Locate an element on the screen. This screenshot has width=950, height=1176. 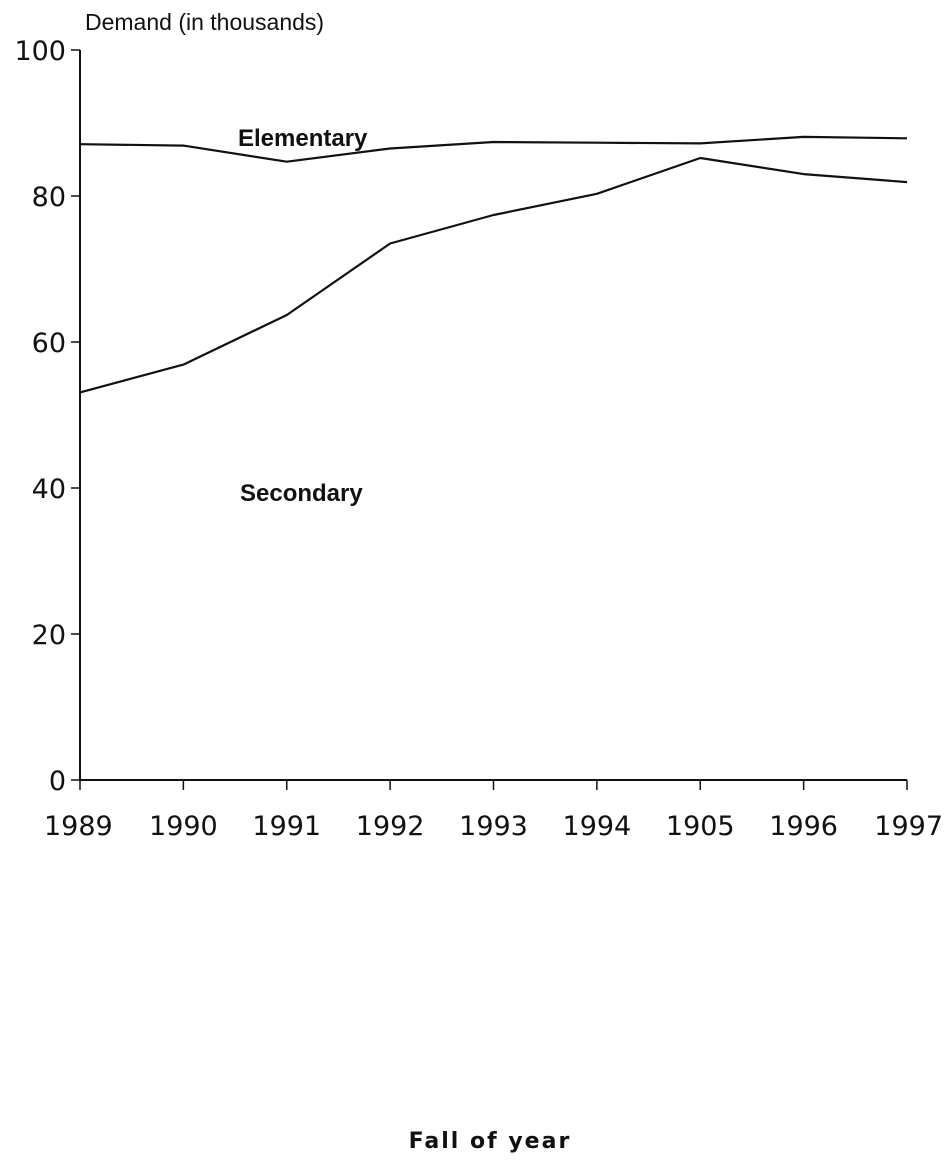
x-axis-ticks: 1989 1990 1991 1992 1993 1994 1905 1996 1997 is located at coordinates (493, 811).